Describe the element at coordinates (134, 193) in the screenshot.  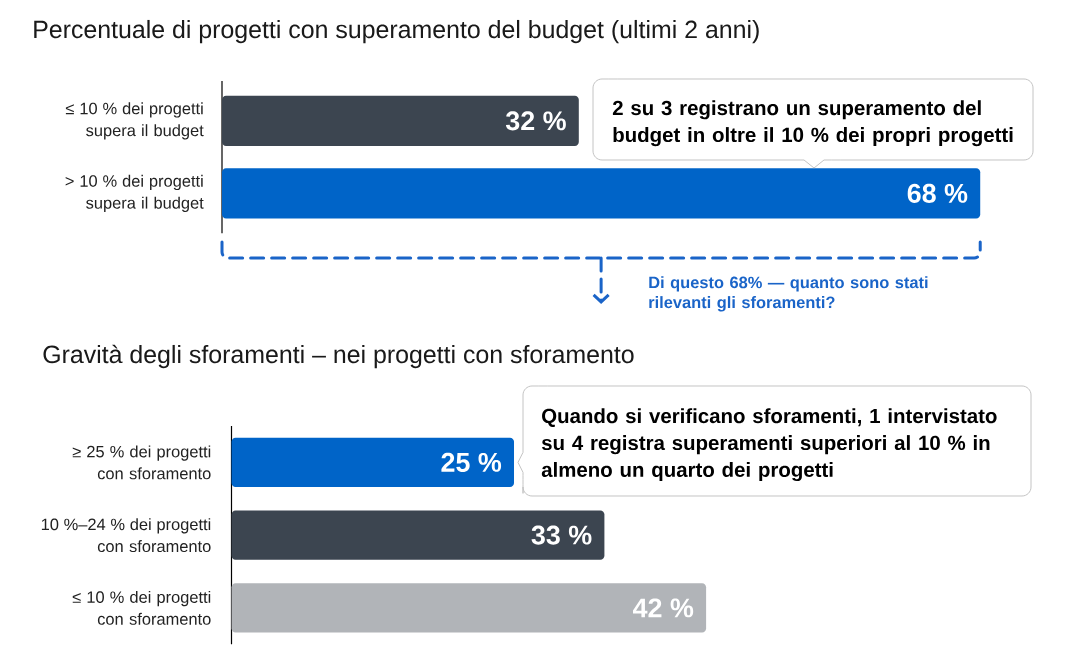
I see `y-tick-label: > 10 % dei progetti supera il budget` at that location.